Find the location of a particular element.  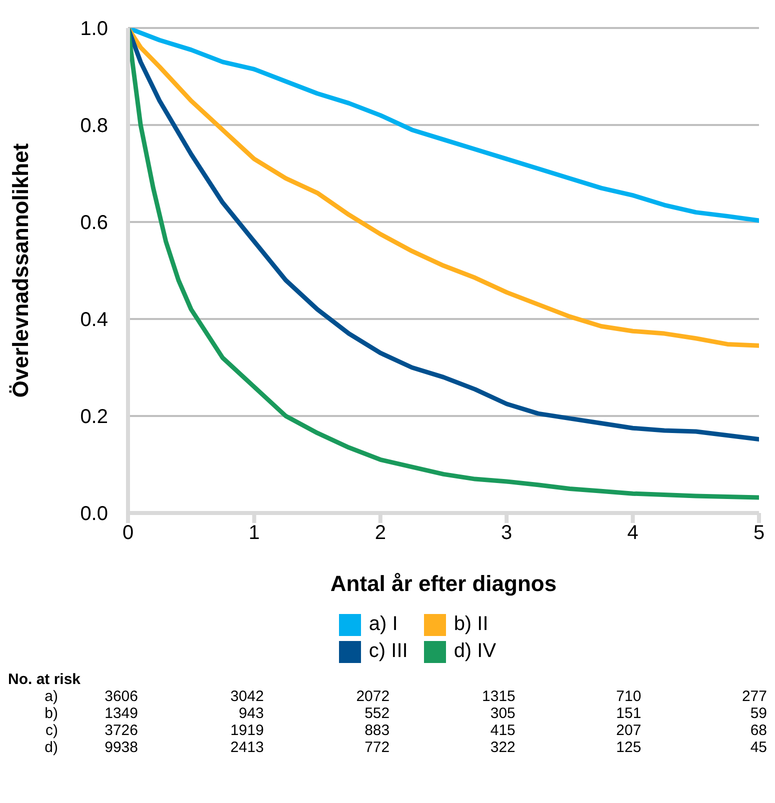

y-tick-label: 0.0 is located at coordinates (94, 514).